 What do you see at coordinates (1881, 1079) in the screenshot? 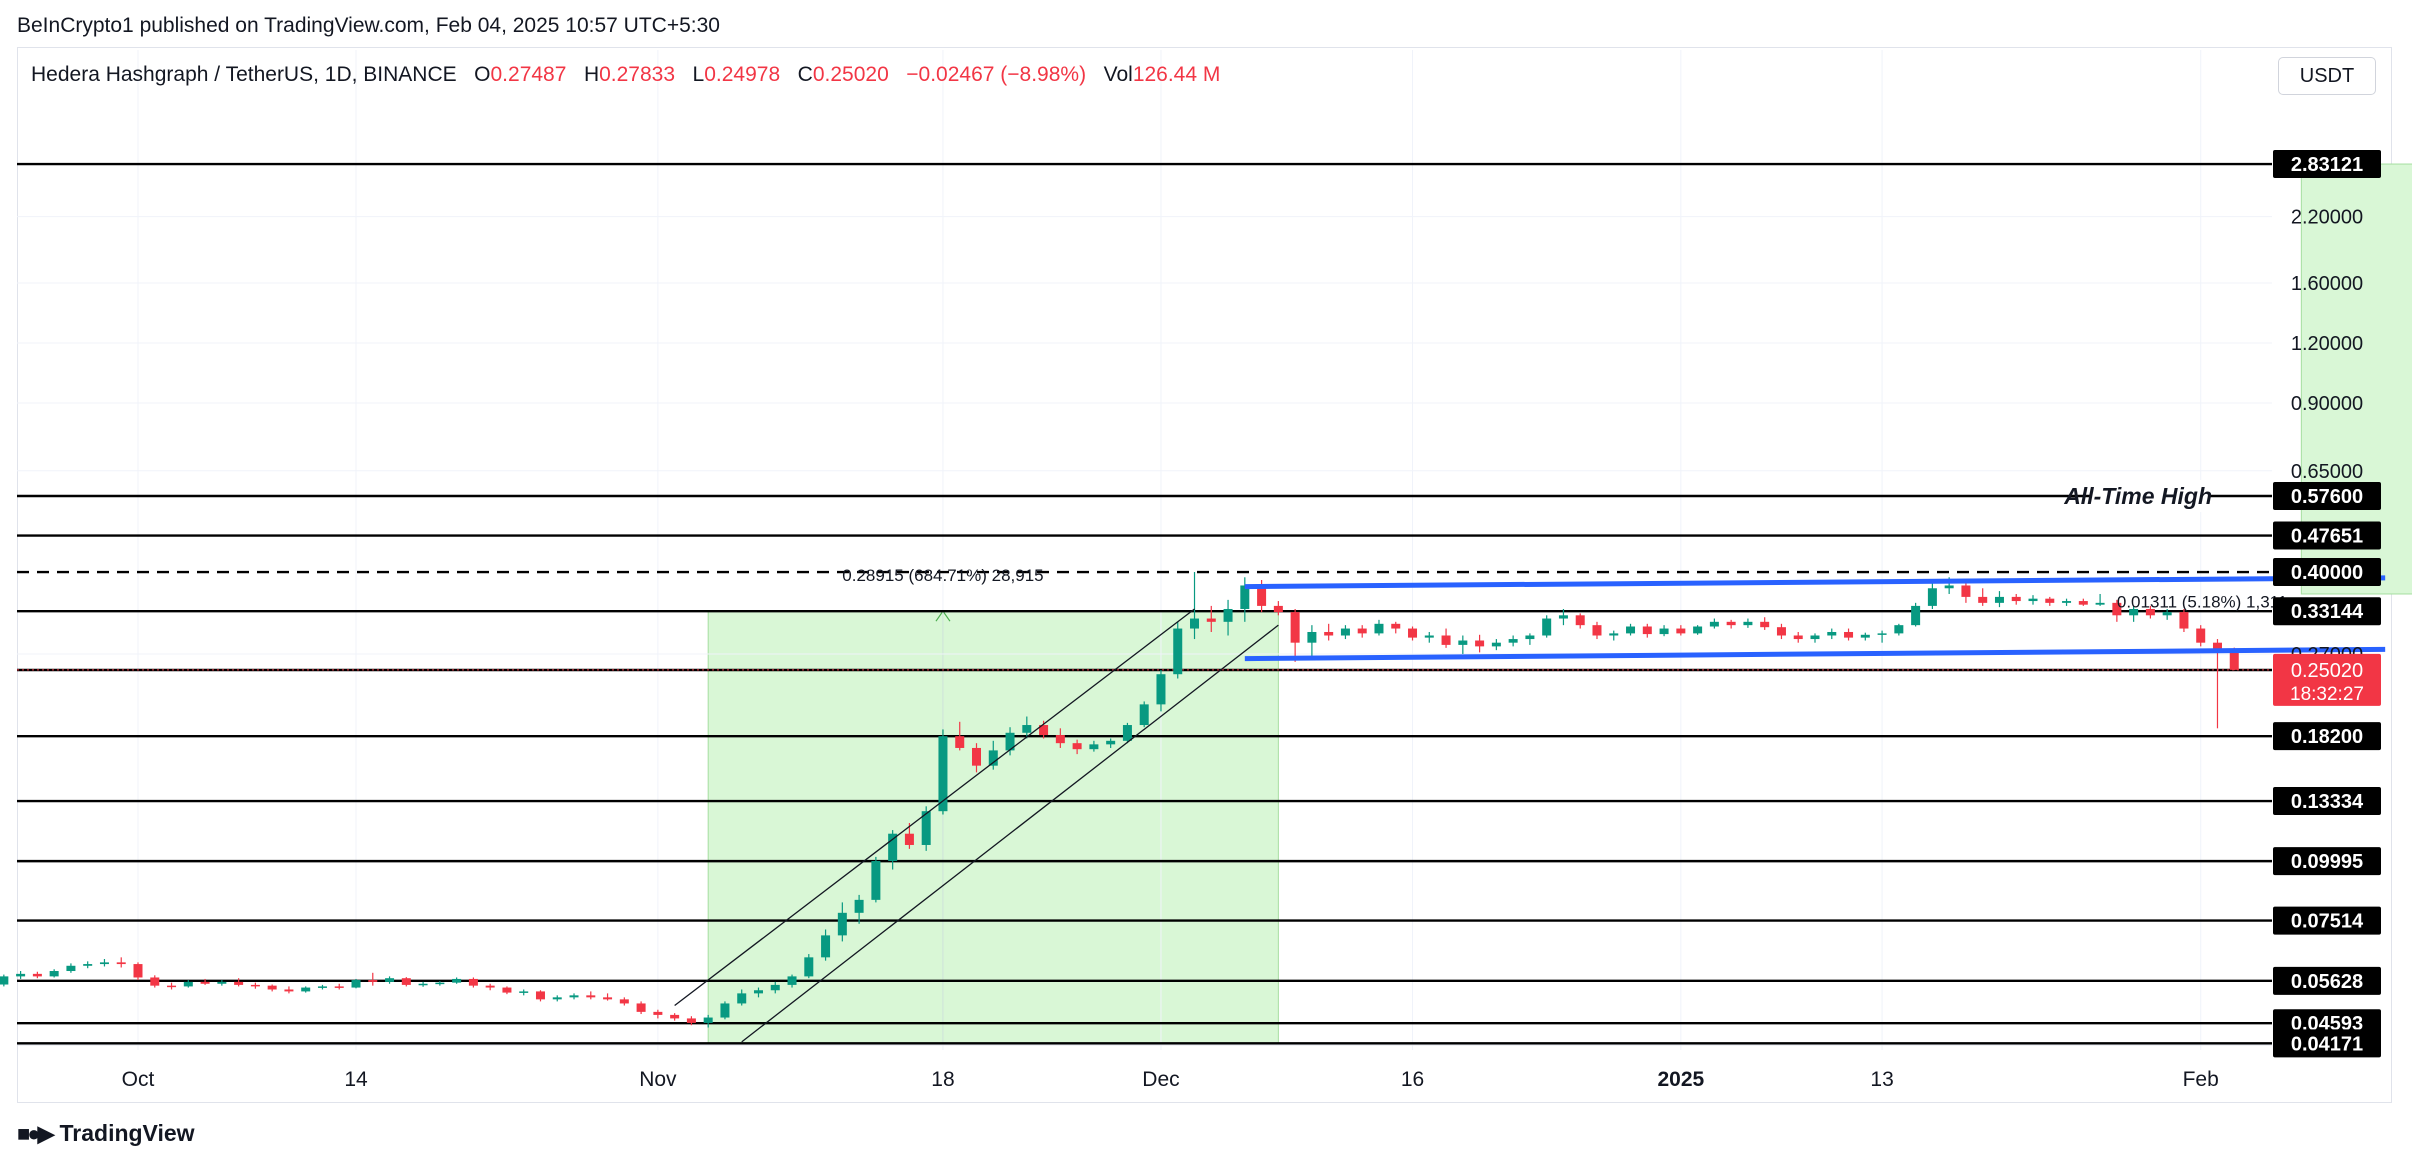
I see `time-axis-tick: 13` at bounding box center [1881, 1079].